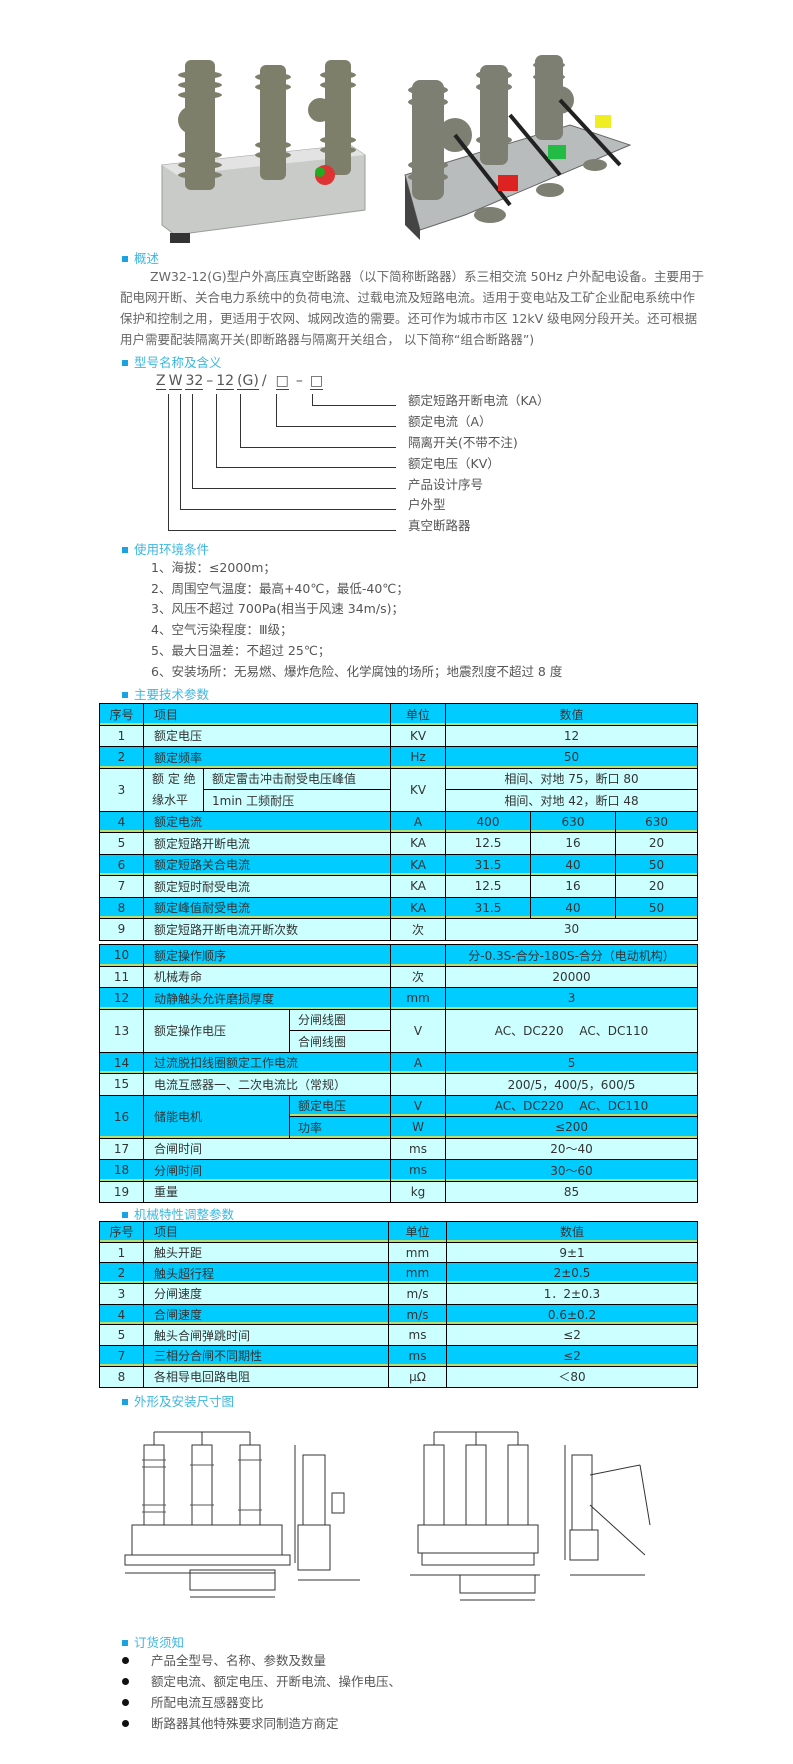 This screenshot has width=793, height=1764. What do you see at coordinates (224, 1661) in the screenshot?
I see `order-item: 产品全型号、名称、参数及数量` at bounding box center [224, 1661].